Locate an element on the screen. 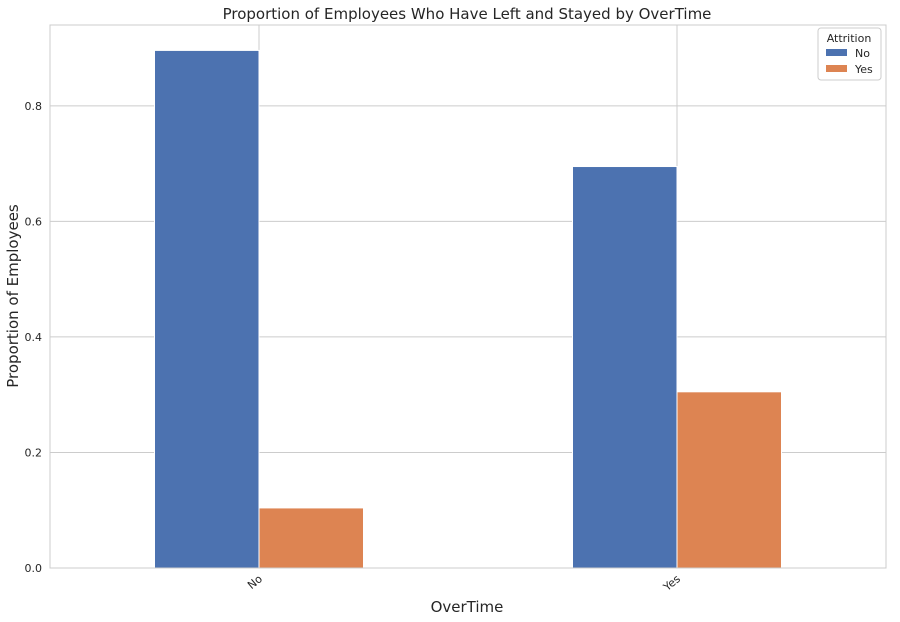 Image resolution: width=900 pixels, height=622 pixels. x-tick-label: Yes is located at coordinates (671, 583).